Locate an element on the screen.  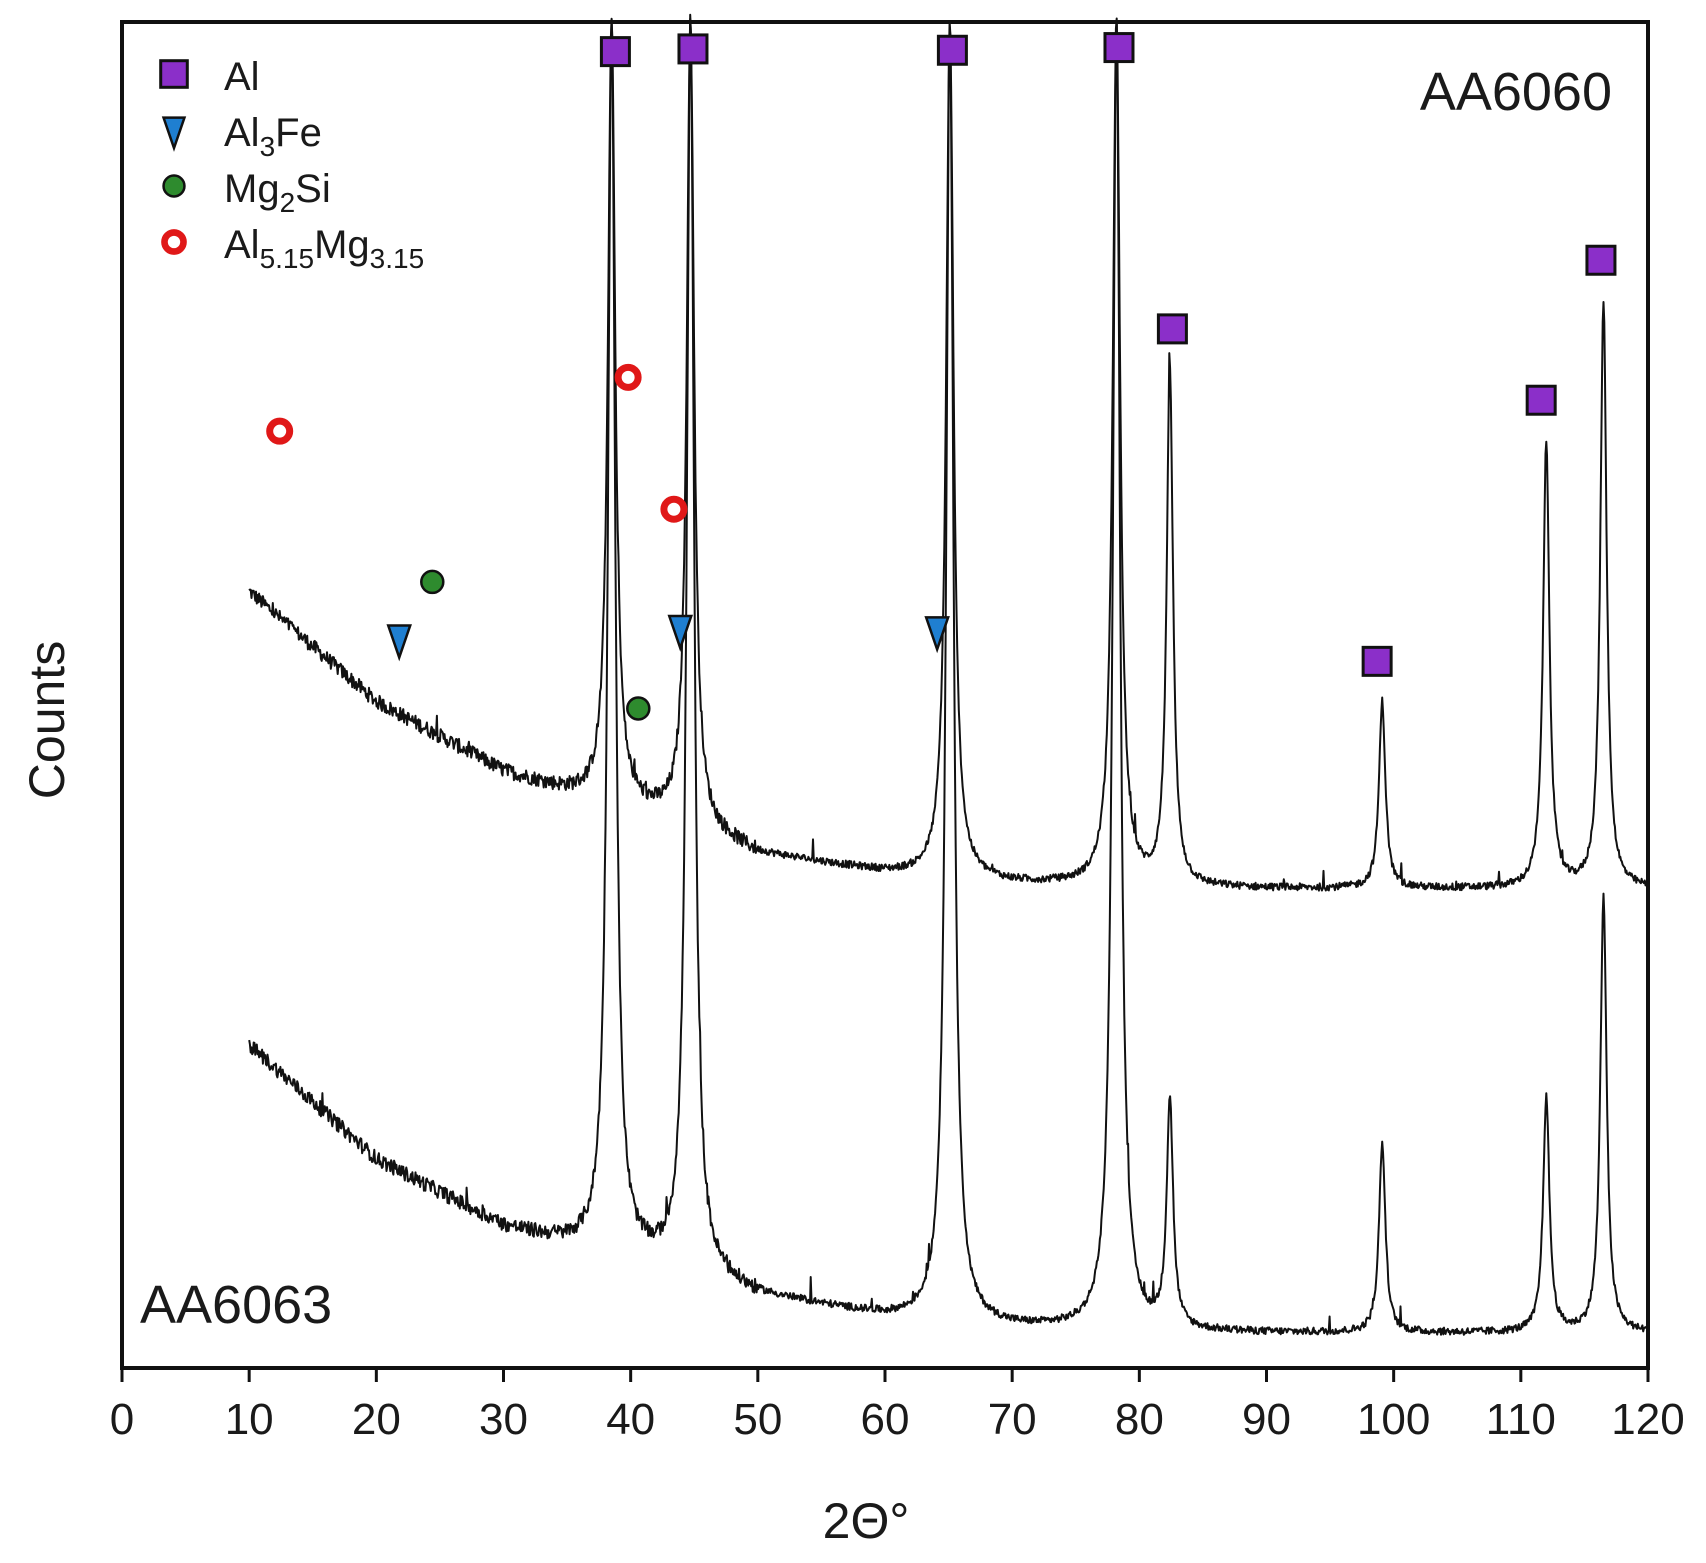
legend-label-al3fe: Al3Fe is located at coordinates (273, 136).